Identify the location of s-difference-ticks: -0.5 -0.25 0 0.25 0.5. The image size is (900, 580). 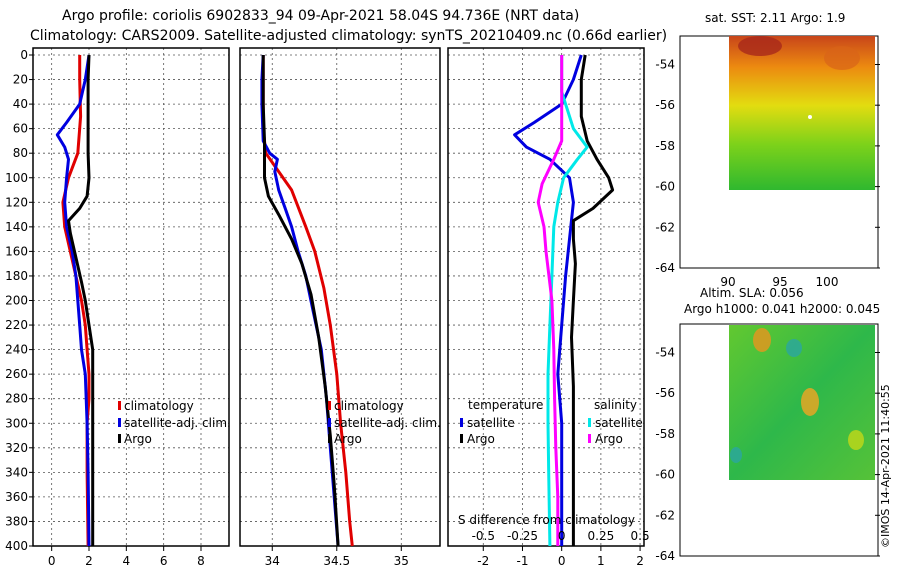
(561, 536).